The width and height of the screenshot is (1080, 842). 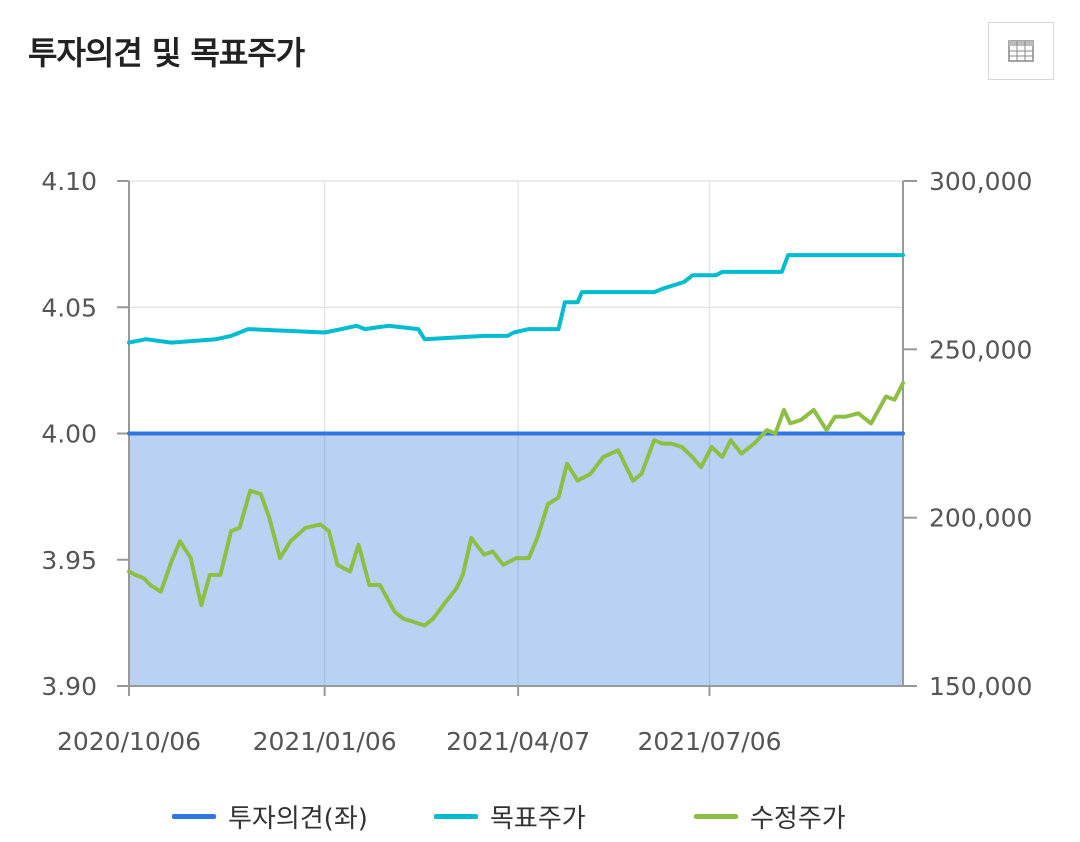 I want to click on x-tick-label: 2021/07/06, so click(x=709, y=741).